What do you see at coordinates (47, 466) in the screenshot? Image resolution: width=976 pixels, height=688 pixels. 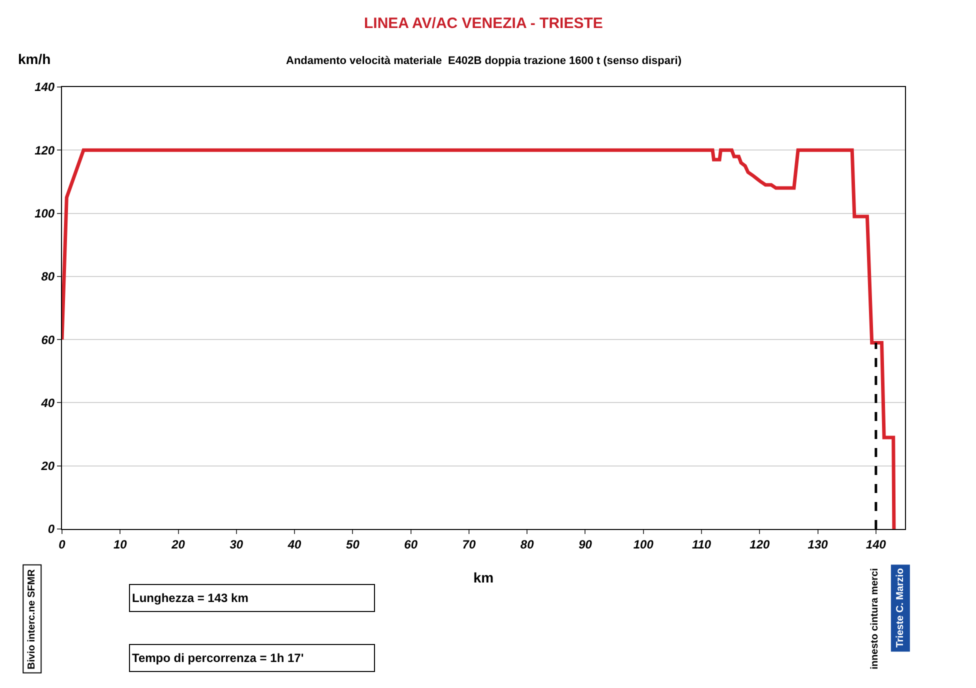 I see `y-tick-label: 20` at bounding box center [47, 466].